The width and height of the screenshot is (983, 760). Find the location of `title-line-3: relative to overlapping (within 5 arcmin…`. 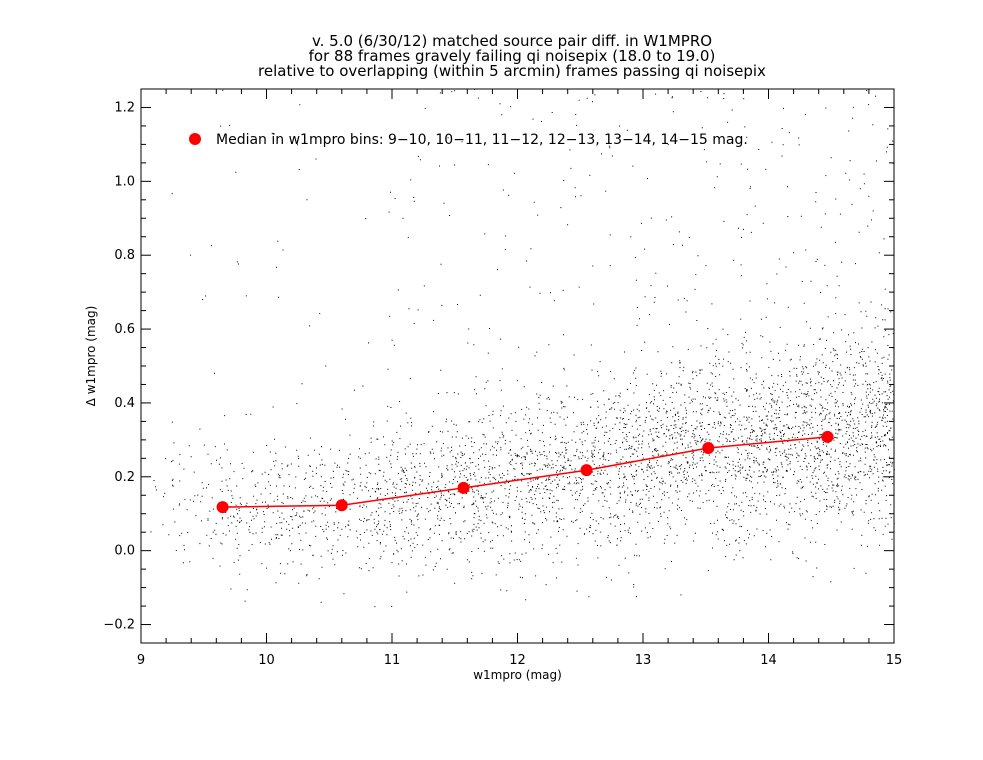

title-line-3: relative to overlapping (within 5 arcmin… is located at coordinates (512, 71).